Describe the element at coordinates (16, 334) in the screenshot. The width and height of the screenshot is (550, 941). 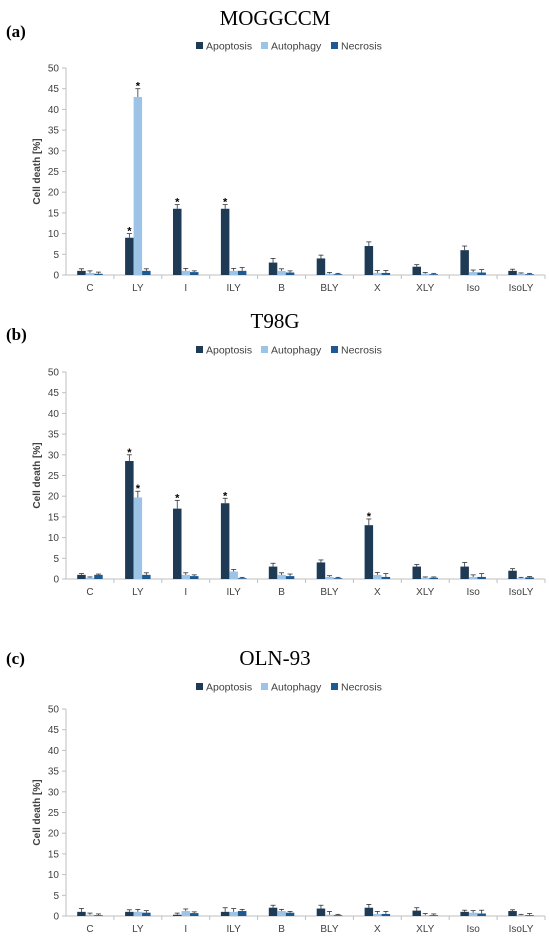
I see `panel-letter: (b)` at that location.